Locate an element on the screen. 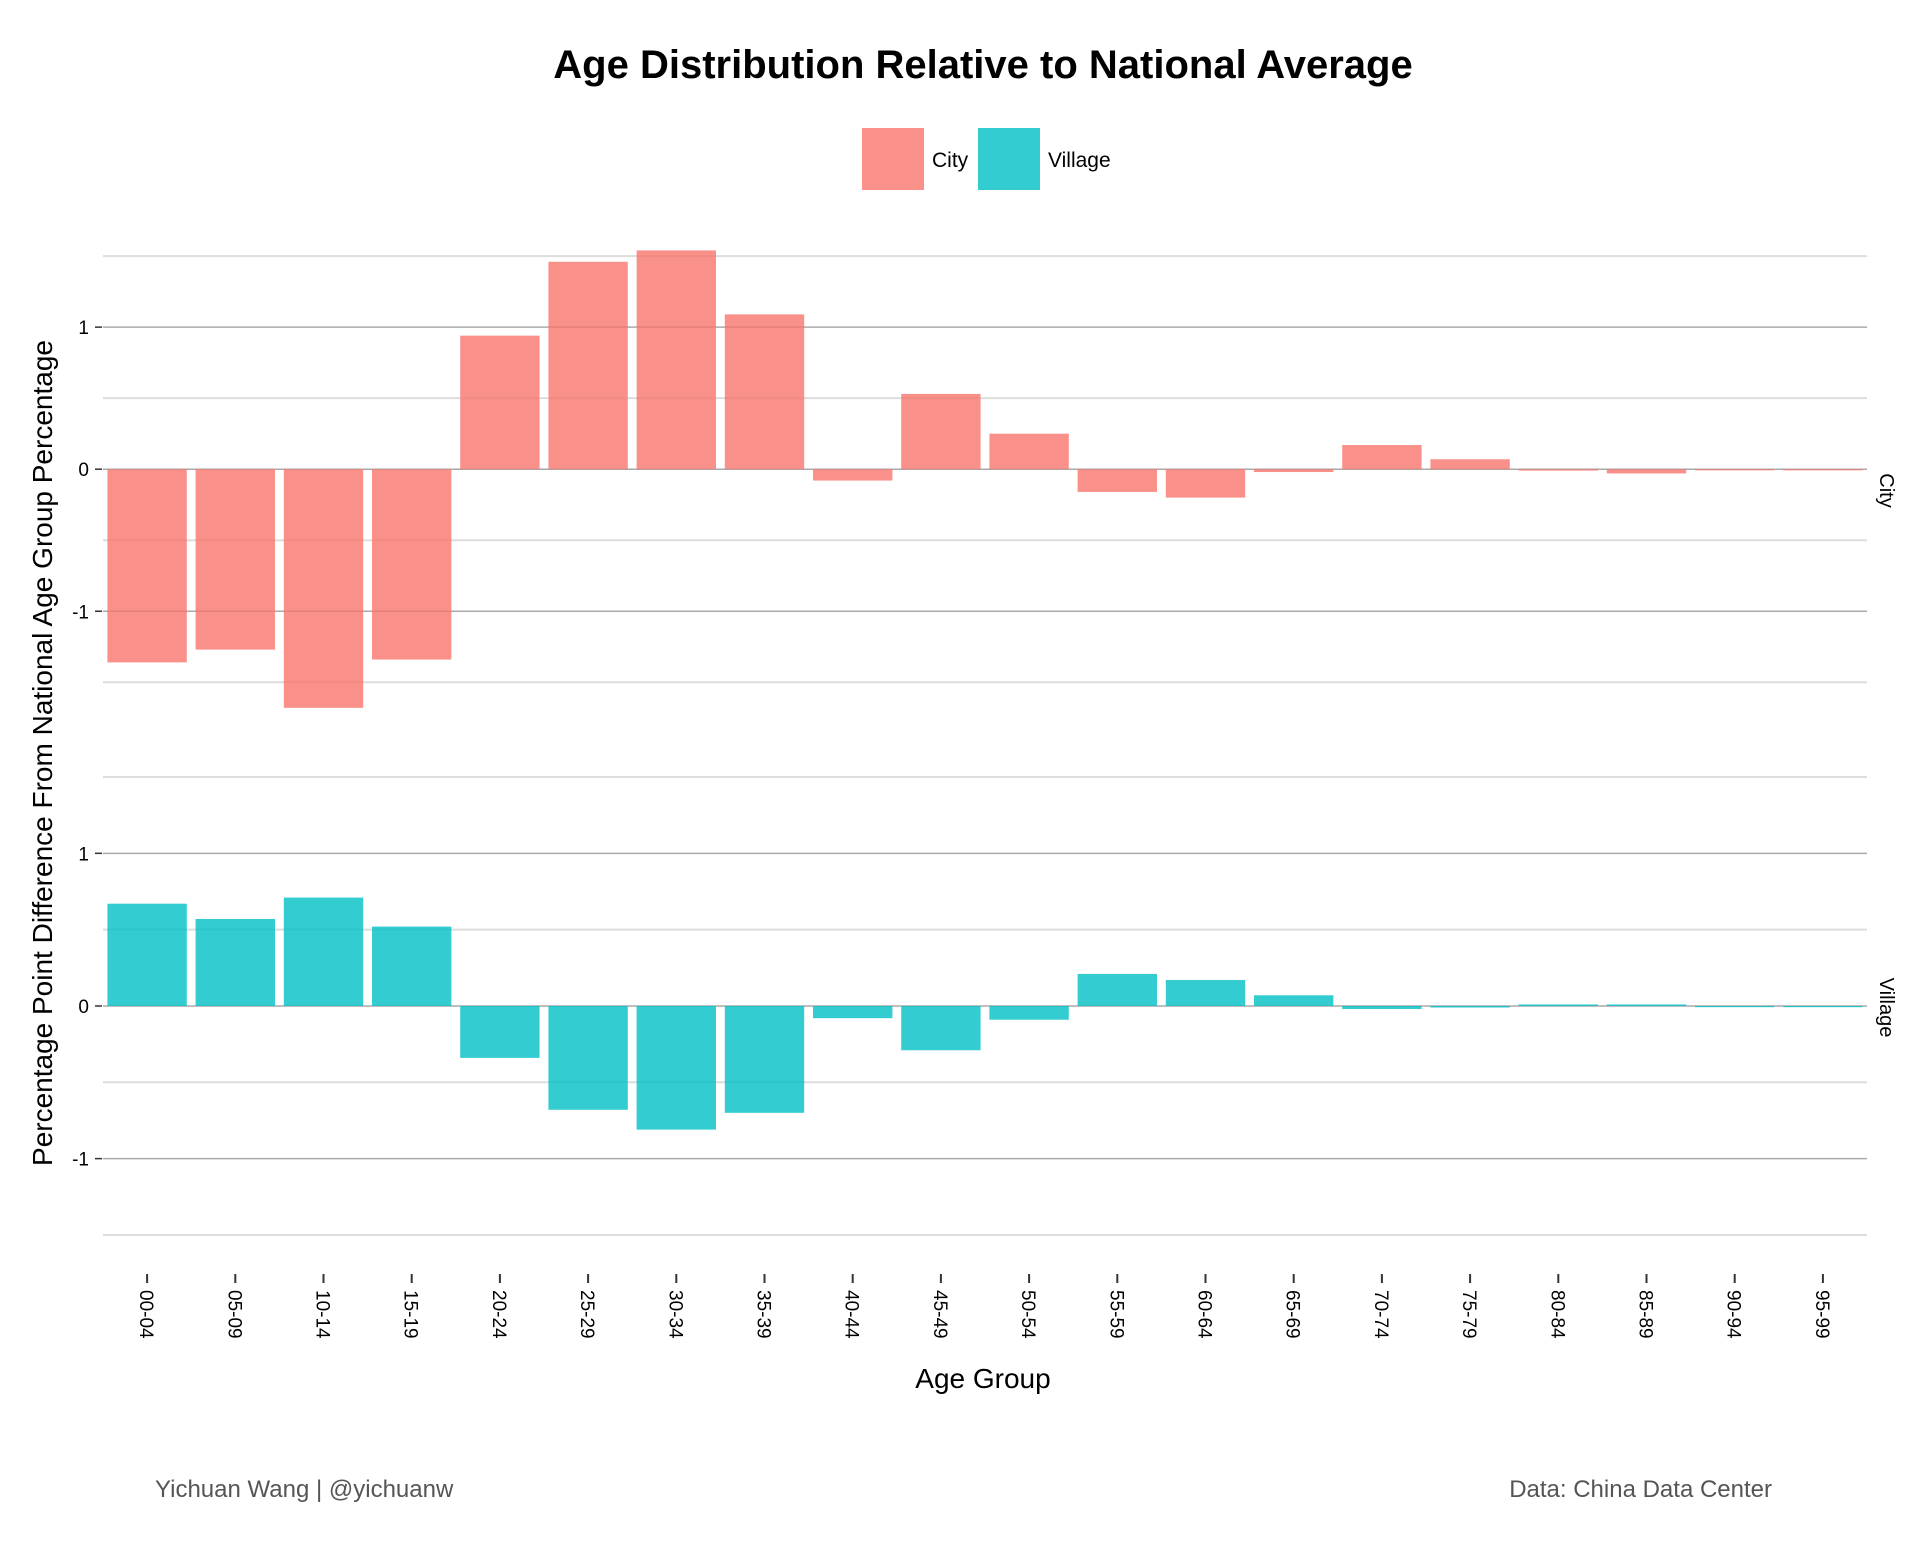 Image resolution: width=1920 pixels, height=1541 pixels. legend-label-village: Village is located at coordinates (1079, 160).